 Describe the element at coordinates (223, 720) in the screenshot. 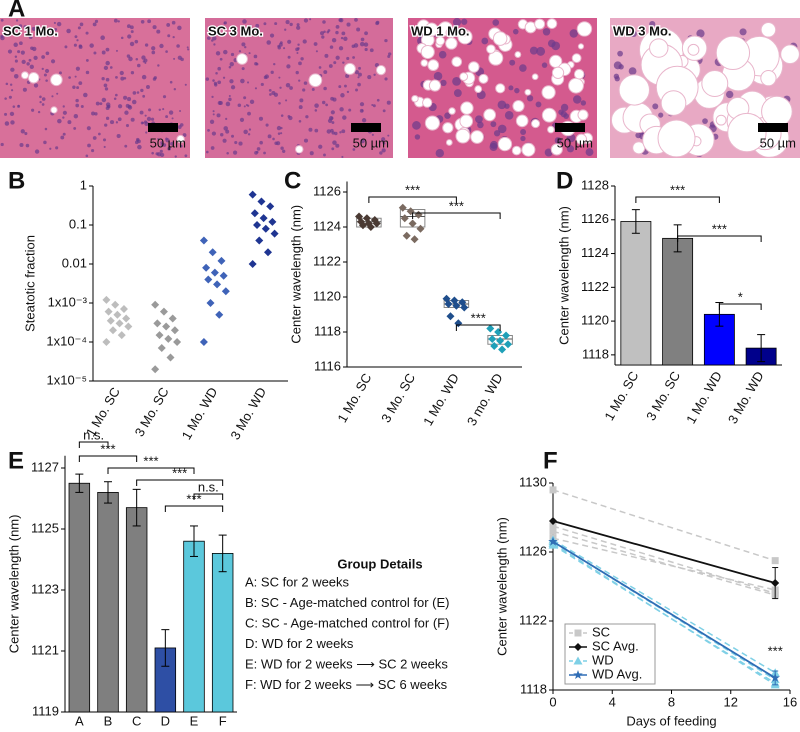

I see `x-tick-label: F` at that location.